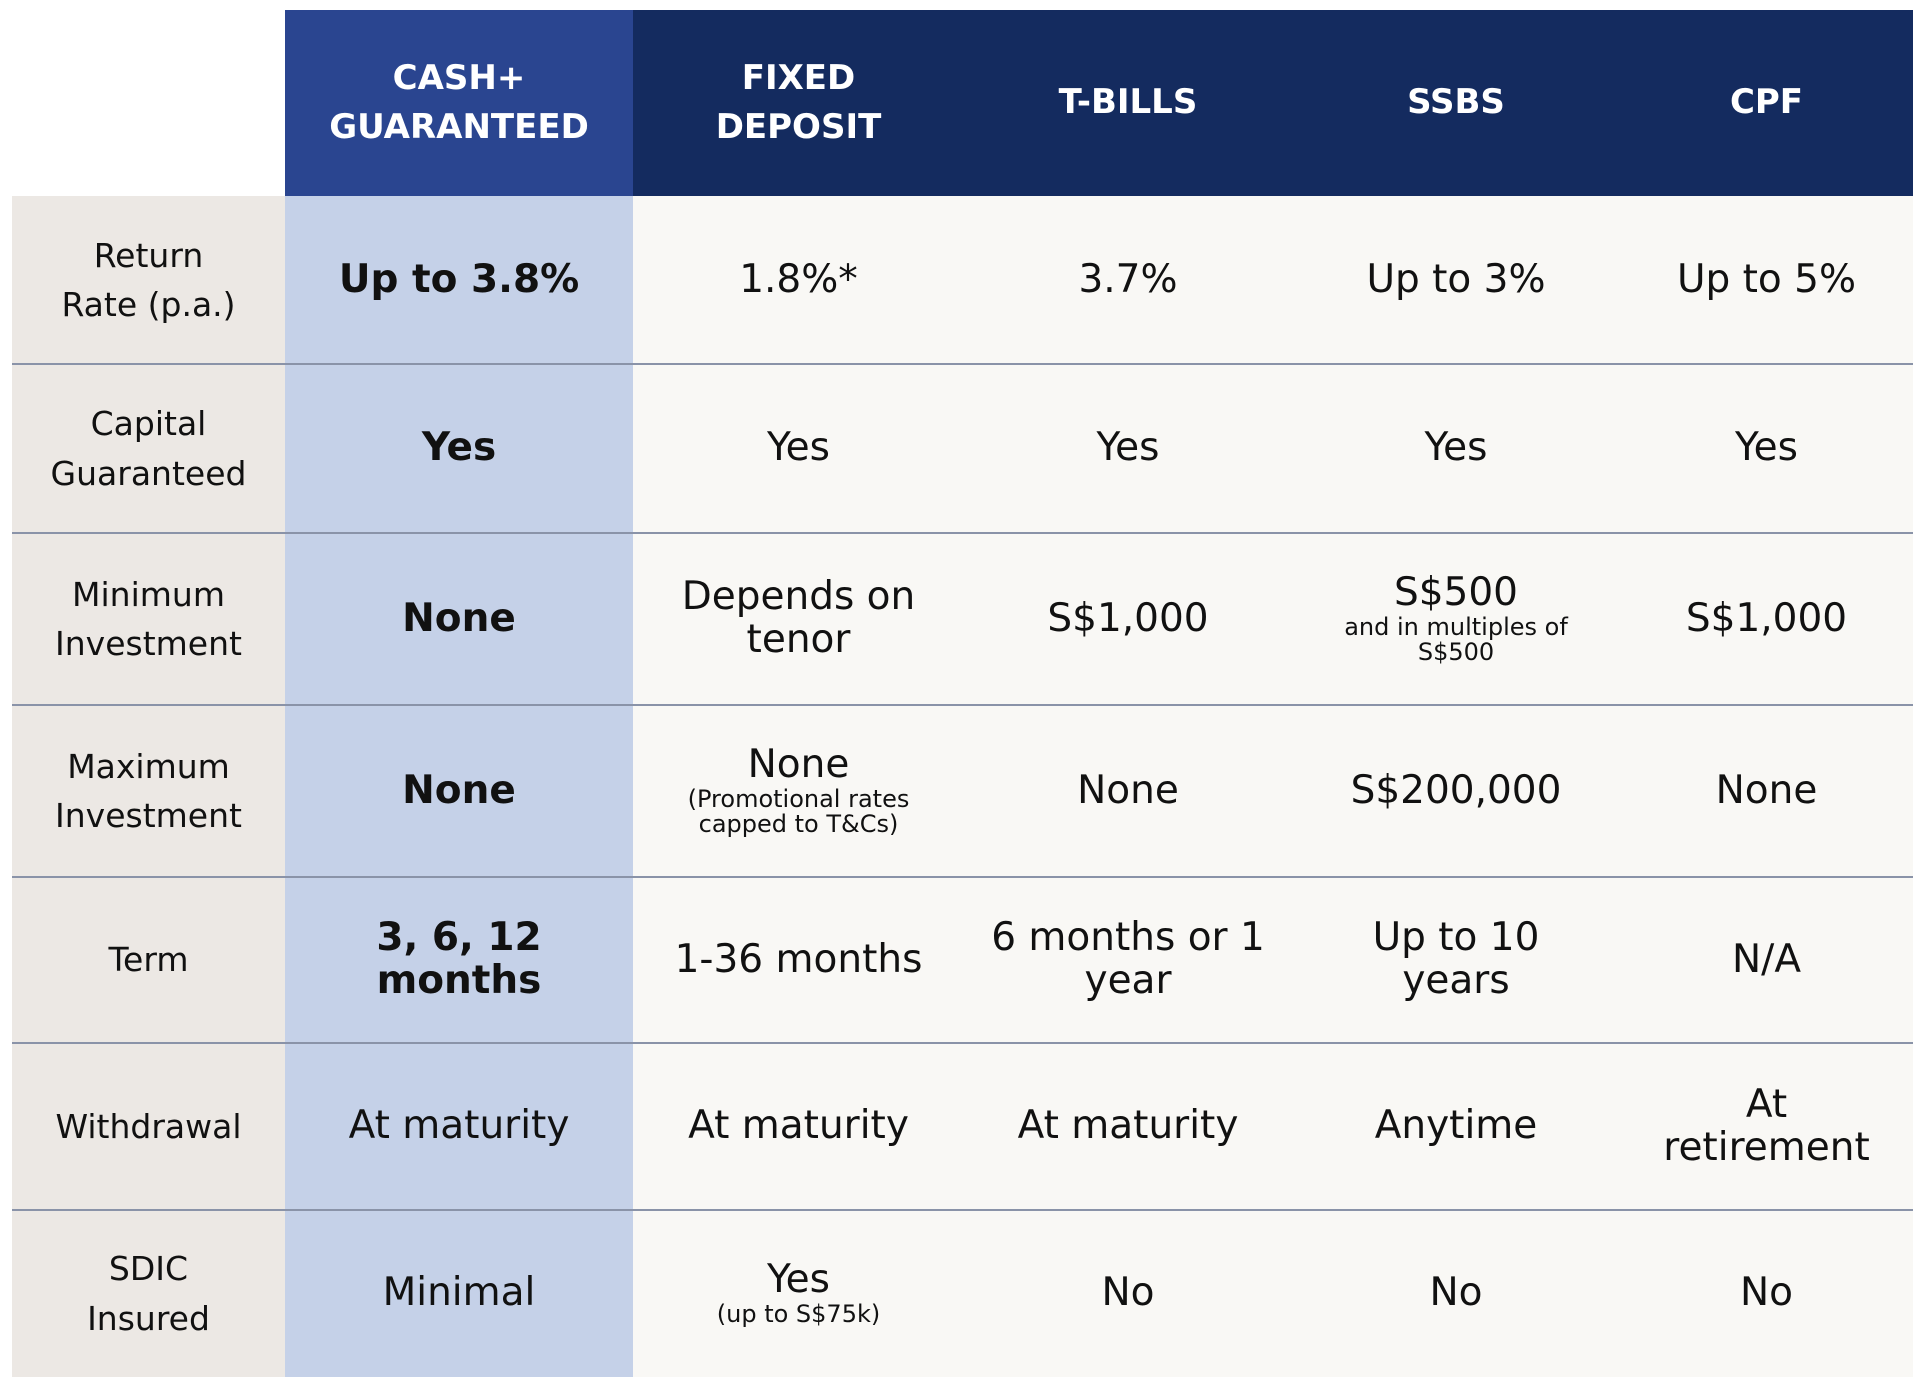 This screenshot has height=1387, width=1920. I want to click on table-cell: Yes (up to S$75k), so click(798, 1293).